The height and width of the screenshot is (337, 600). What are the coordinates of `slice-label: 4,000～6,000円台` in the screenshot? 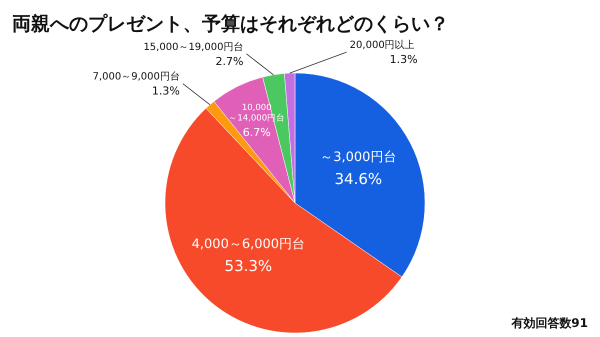 It's located at (249, 244).